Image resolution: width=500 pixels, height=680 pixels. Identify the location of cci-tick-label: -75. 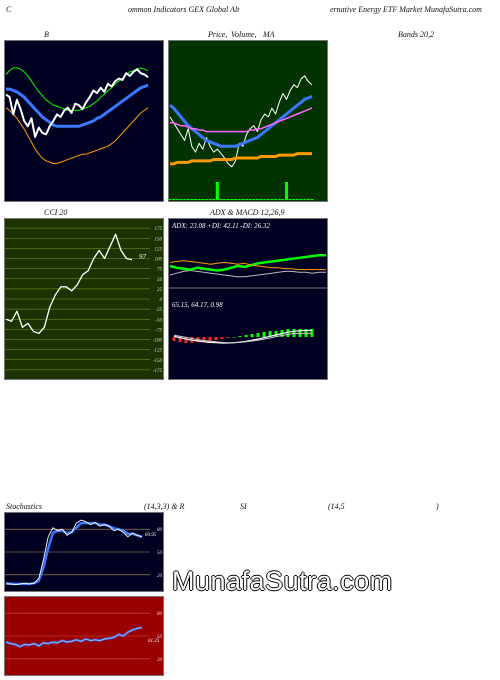
(158, 330).